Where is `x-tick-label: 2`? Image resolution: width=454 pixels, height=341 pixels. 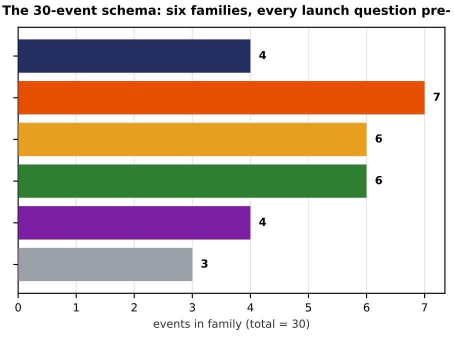
x-tick-label: 2 is located at coordinates (134, 307).